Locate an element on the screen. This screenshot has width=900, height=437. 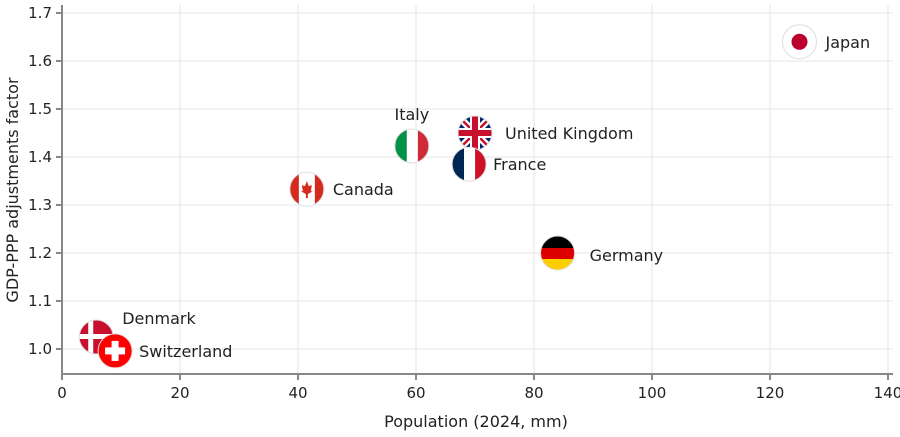
point-uk: United Kingdom is located at coordinates (545, 133).